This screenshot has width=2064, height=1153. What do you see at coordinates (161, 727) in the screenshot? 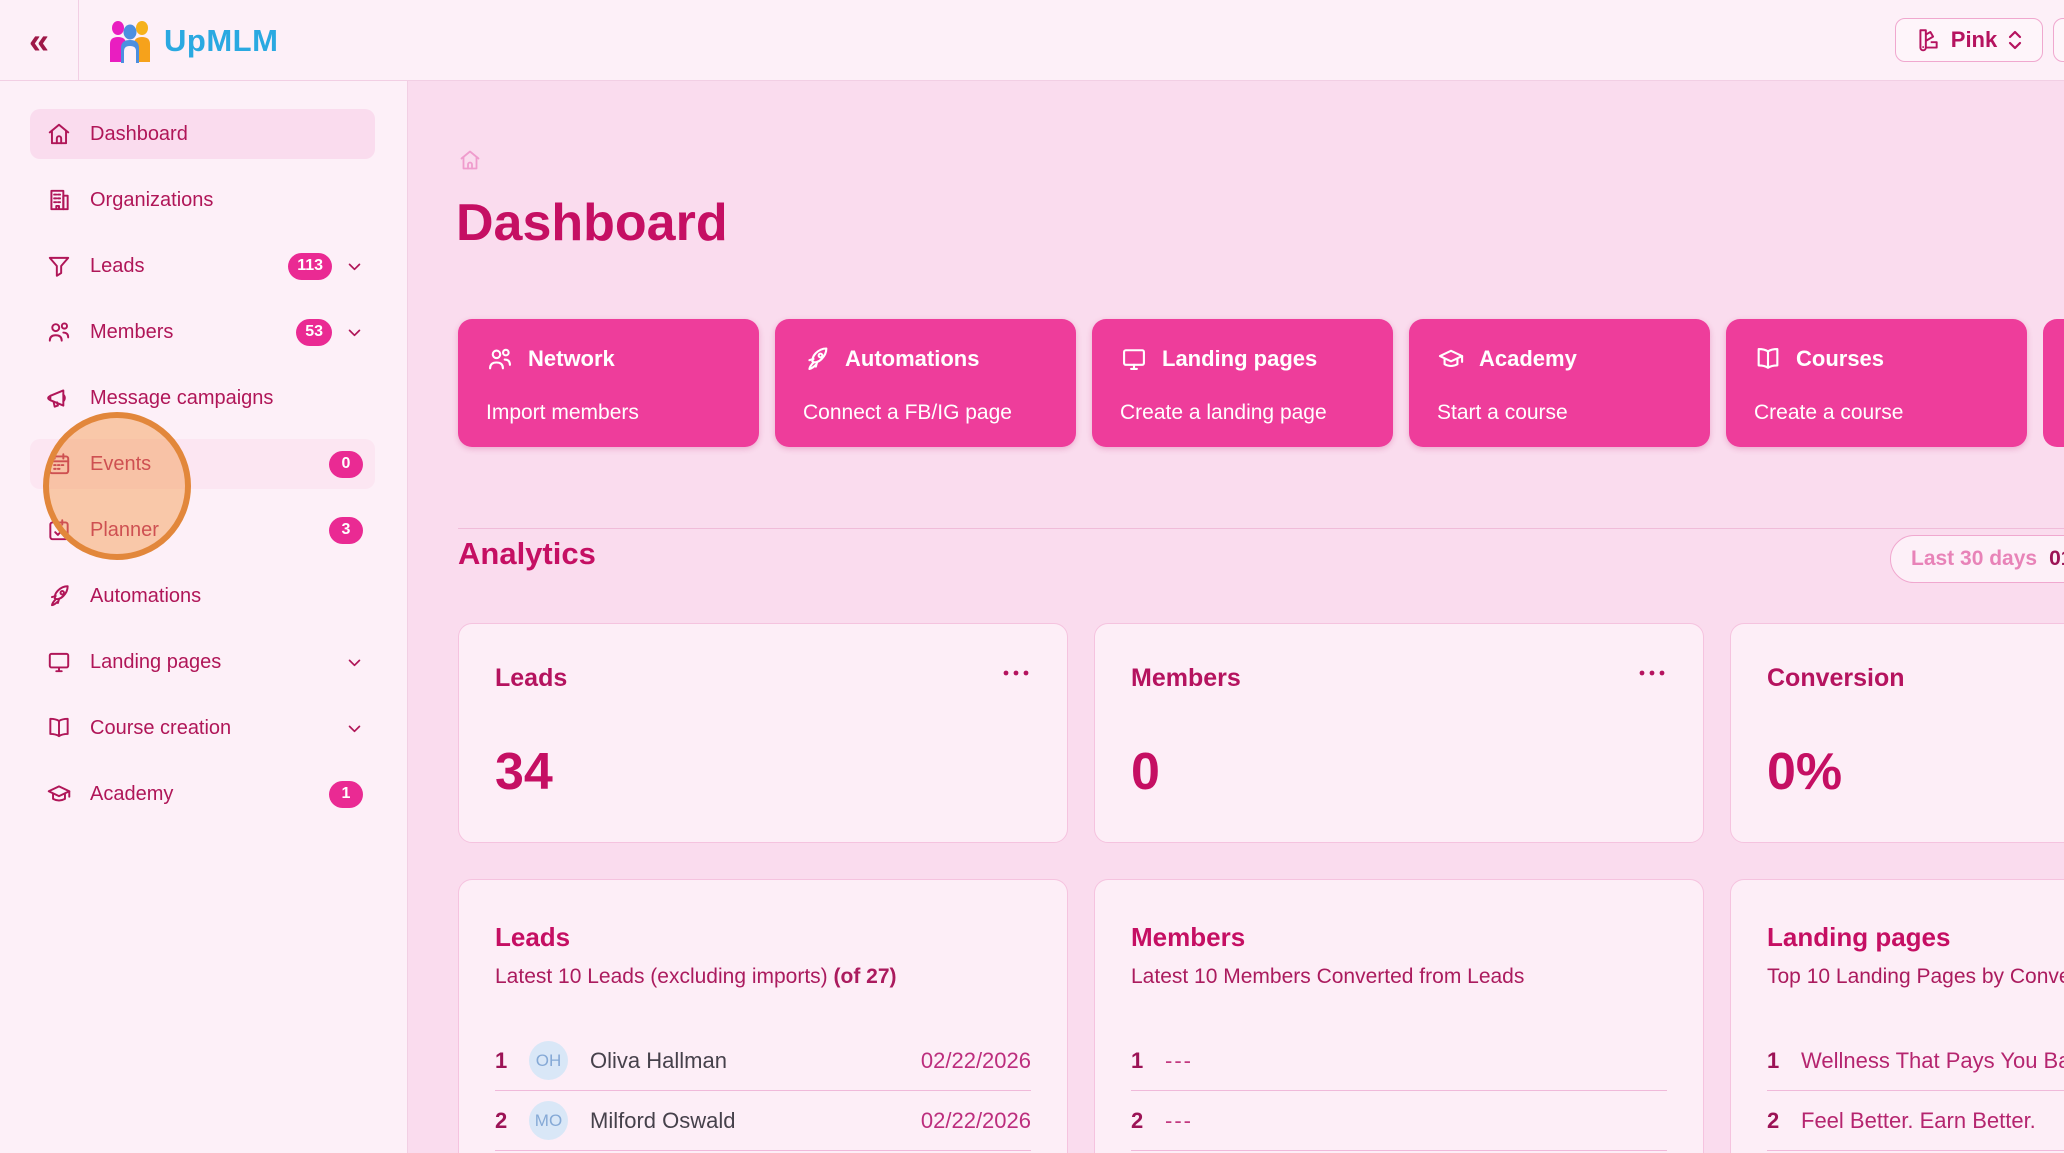
I see `sidebar-item-label: Course creation` at bounding box center [161, 727].